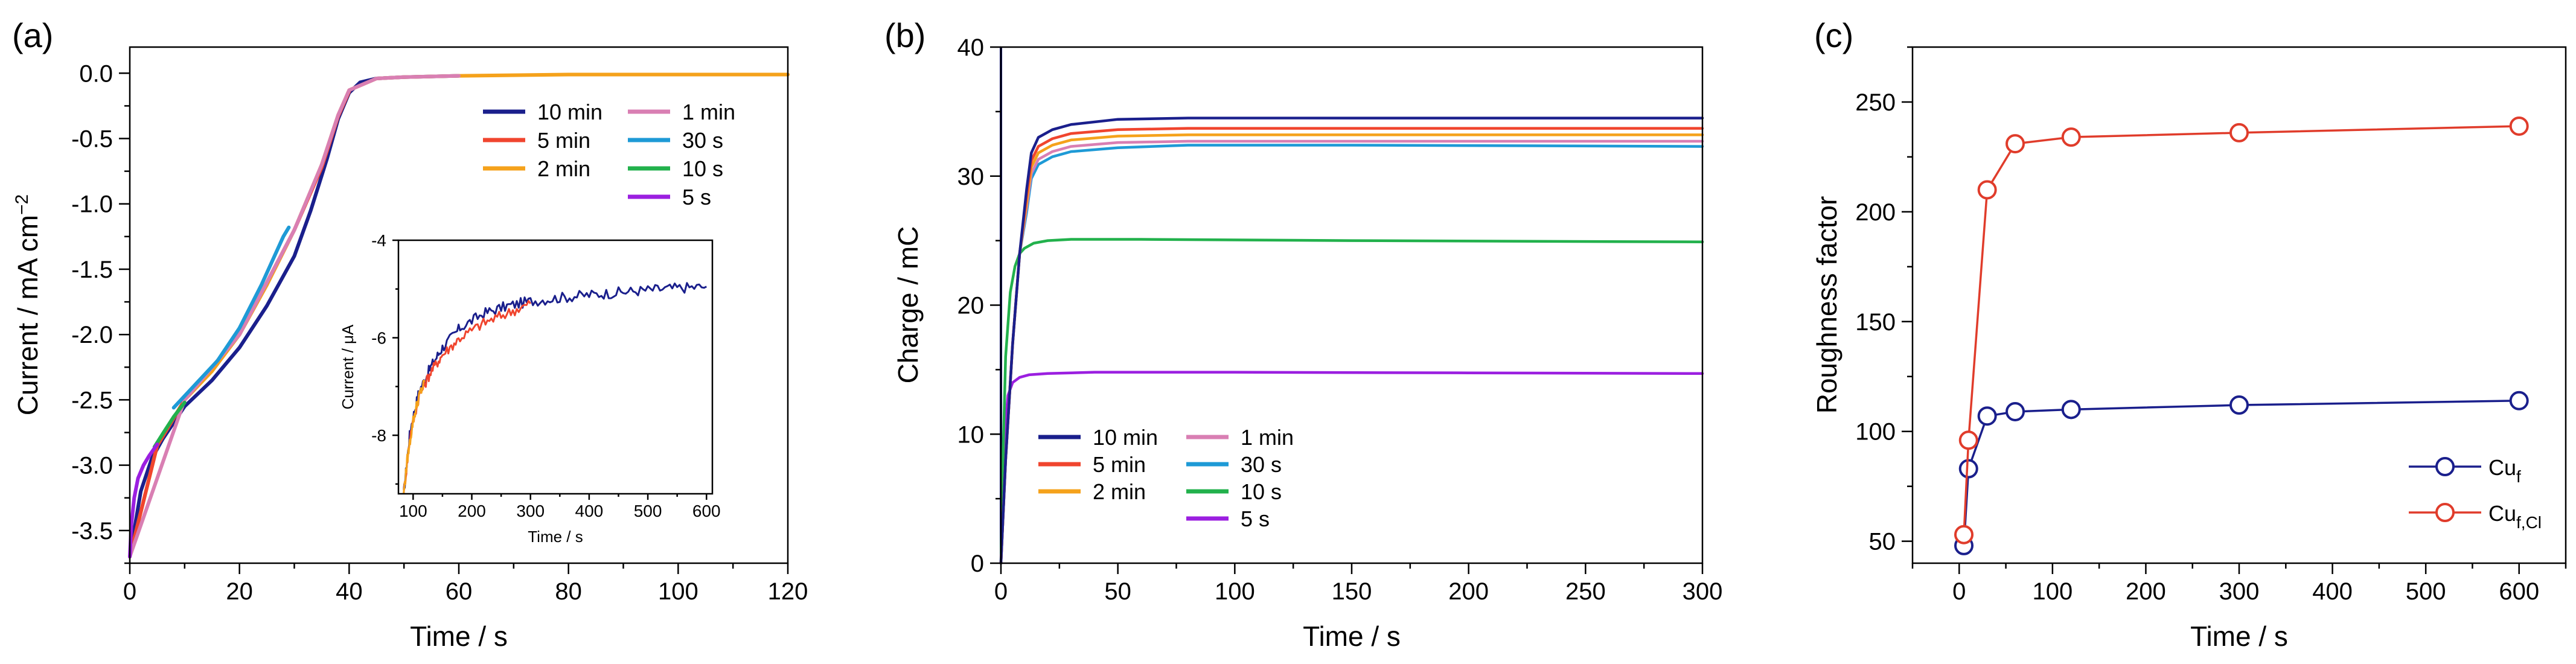 Image resolution: width=2576 pixels, height=664 pixels. Describe the element at coordinates (971, 306) in the screenshot. I see `b-ytick-label: 20` at that location.